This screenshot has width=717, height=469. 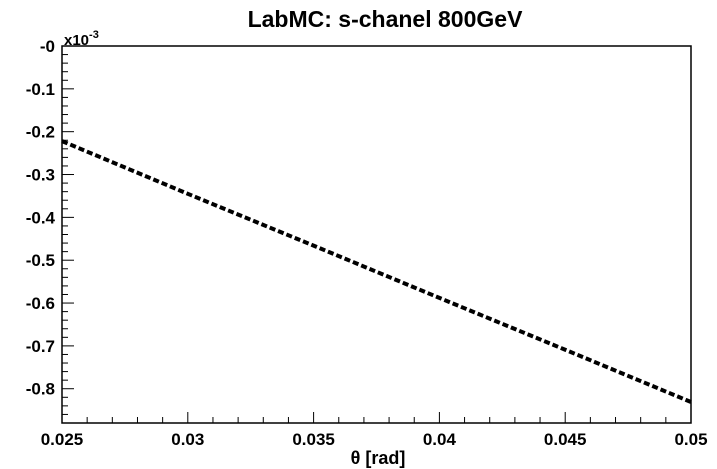 I want to click on y-axis-exponent: x10-3, so click(x=81, y=39).